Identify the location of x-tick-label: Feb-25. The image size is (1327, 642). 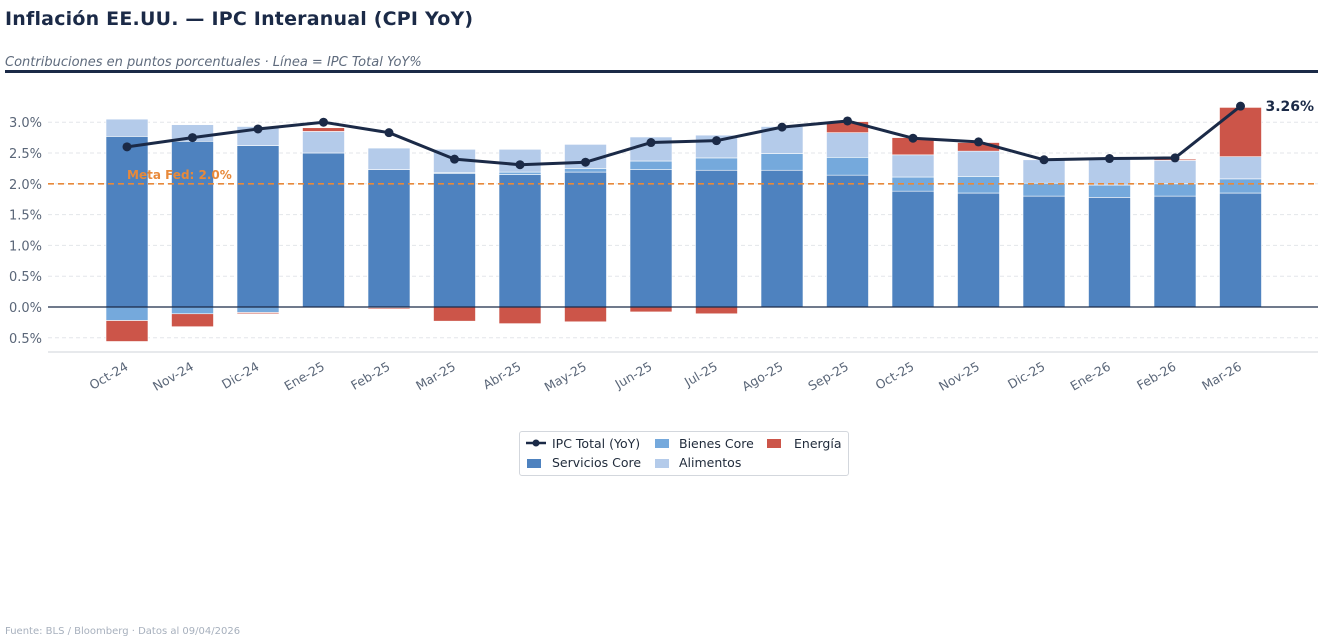
(370, 376).